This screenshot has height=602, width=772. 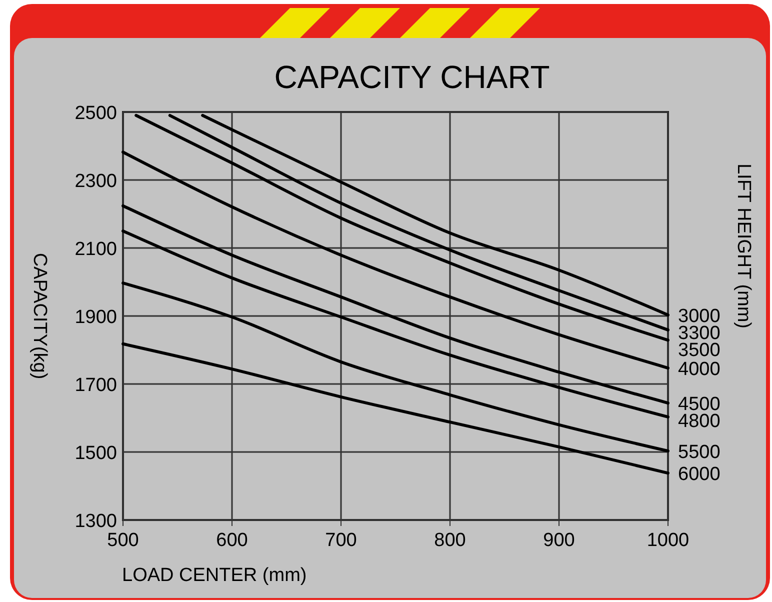 I want to click on y-tick-label: 1700, so click(x=95, y=385).